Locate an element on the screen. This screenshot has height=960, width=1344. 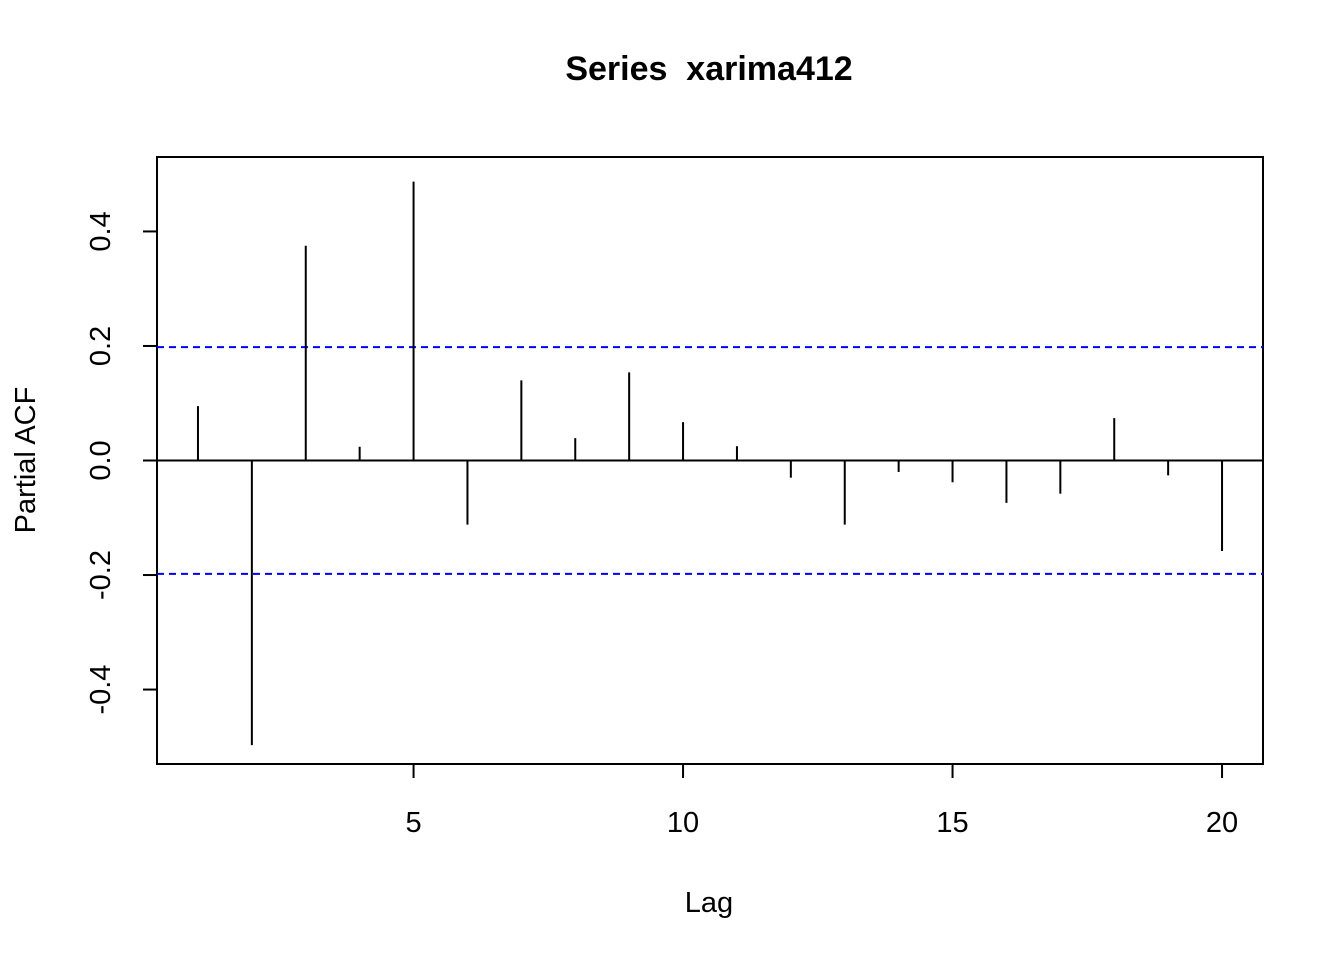
x-tick-label: 10 is located at coordinates (683, 823).